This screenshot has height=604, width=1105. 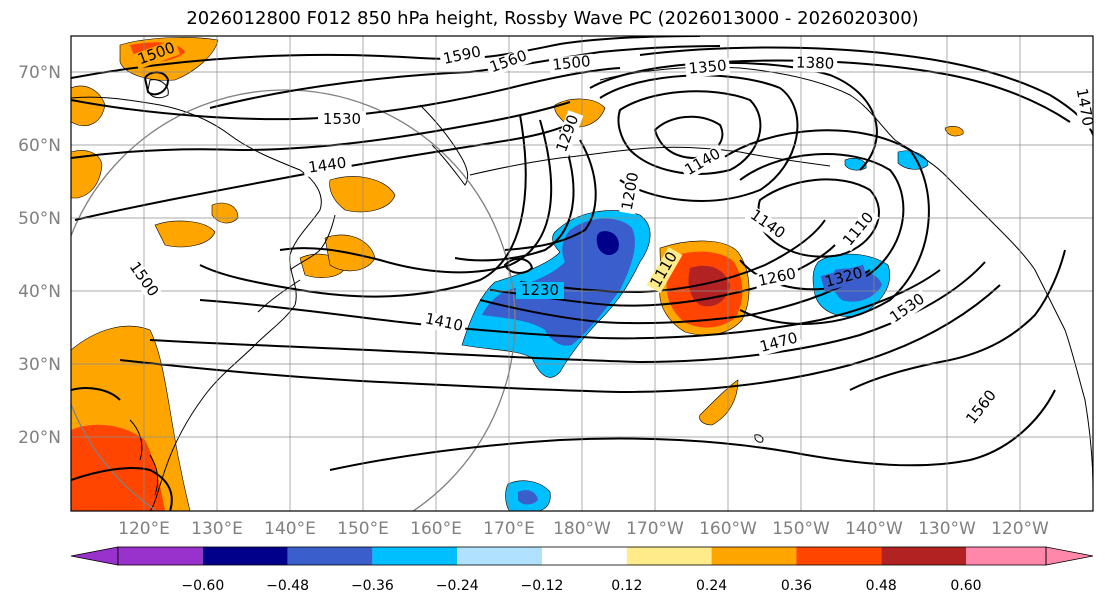 What do you see at coordinates (881, 586) in the screenshot?
I see `colorbar-tick-label: 0.48` at bounding box center [881, 586].